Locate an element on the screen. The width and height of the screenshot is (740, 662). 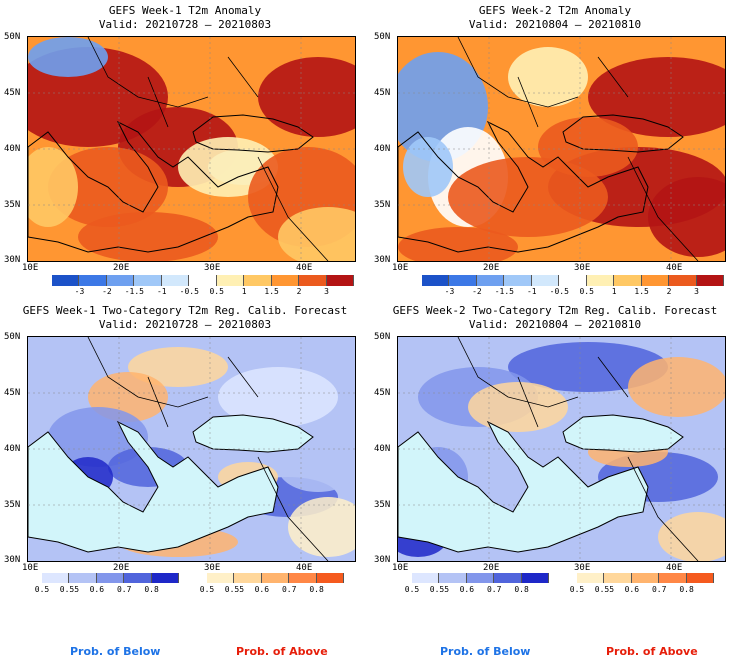
colorbar-tick-label: -2 is located at coordinates (477, 291).